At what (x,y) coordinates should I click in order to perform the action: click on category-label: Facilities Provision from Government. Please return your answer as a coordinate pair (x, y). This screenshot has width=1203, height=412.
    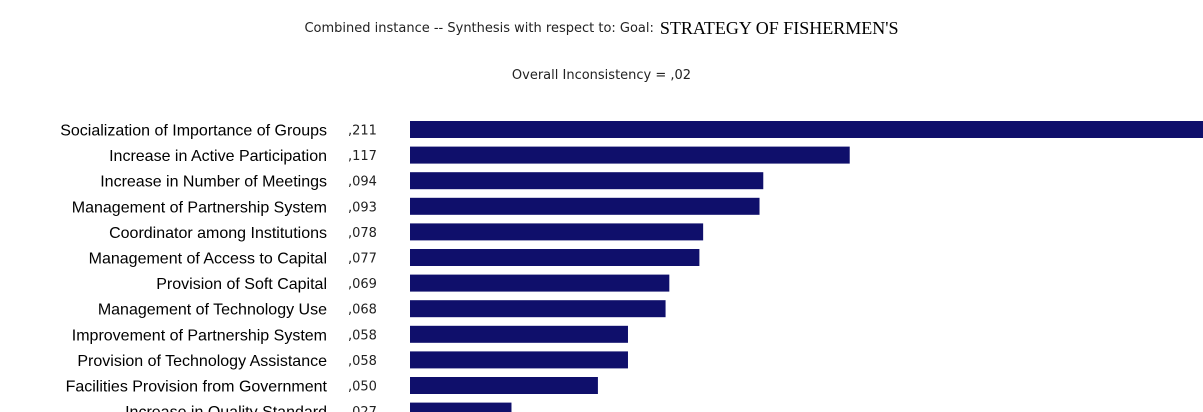
    Looking at the image, I should click on (197, 387).